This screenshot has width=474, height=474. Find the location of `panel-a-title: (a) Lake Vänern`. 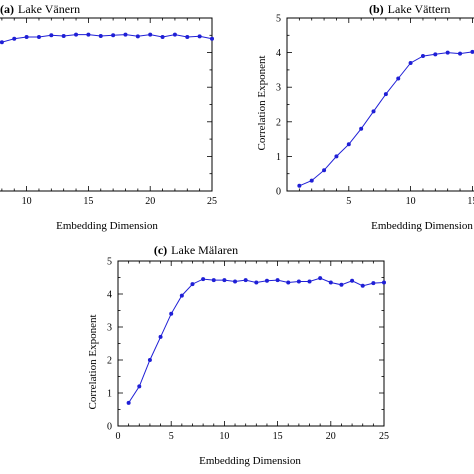

panel-a-title: (a) Lake Vänern is located at coordinates (40, 9).